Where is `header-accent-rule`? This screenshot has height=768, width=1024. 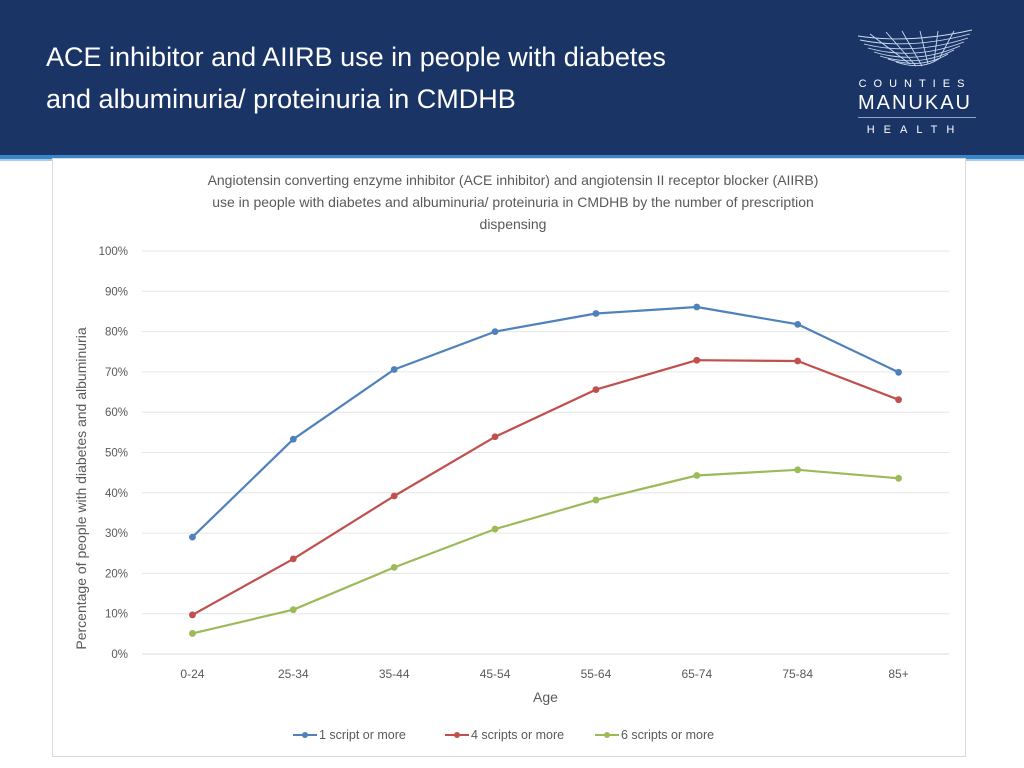 header-accent-rule is located at coordinates (512, 157).